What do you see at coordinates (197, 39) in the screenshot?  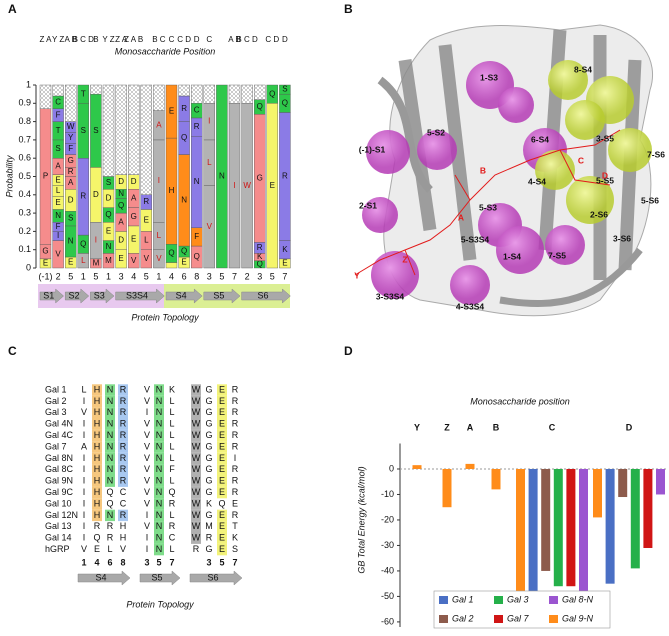 I see `position-label: D` at bounding box center [197, 39].